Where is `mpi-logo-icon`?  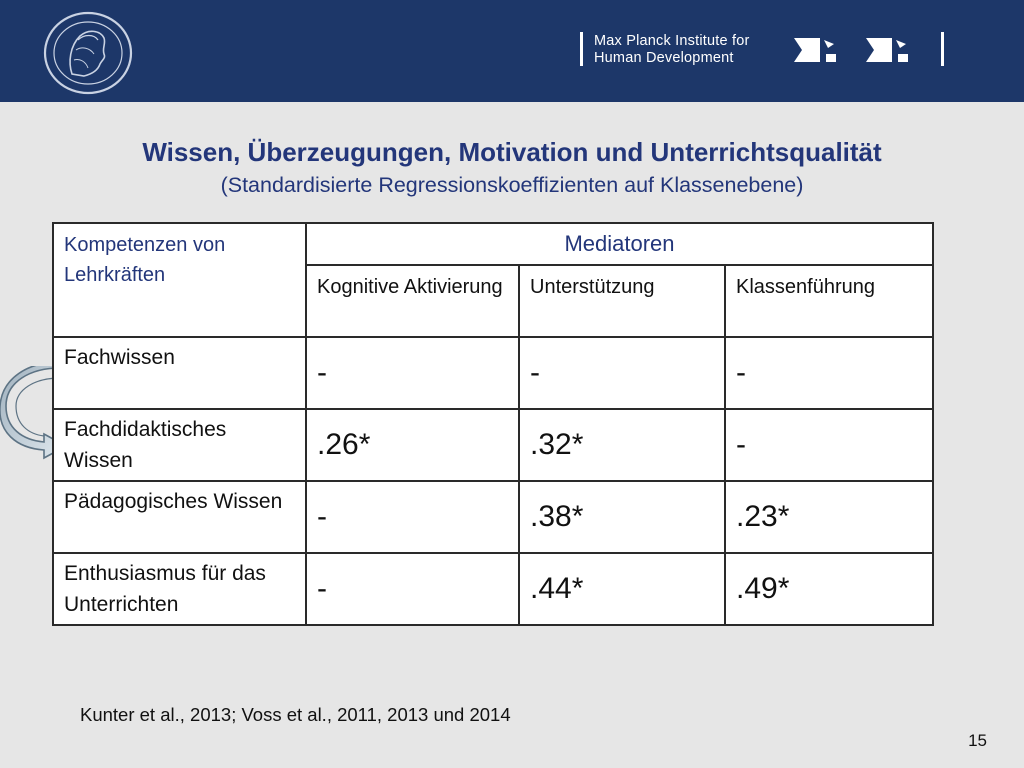
mpi-logo-icon is located at coordinates (815, 50).